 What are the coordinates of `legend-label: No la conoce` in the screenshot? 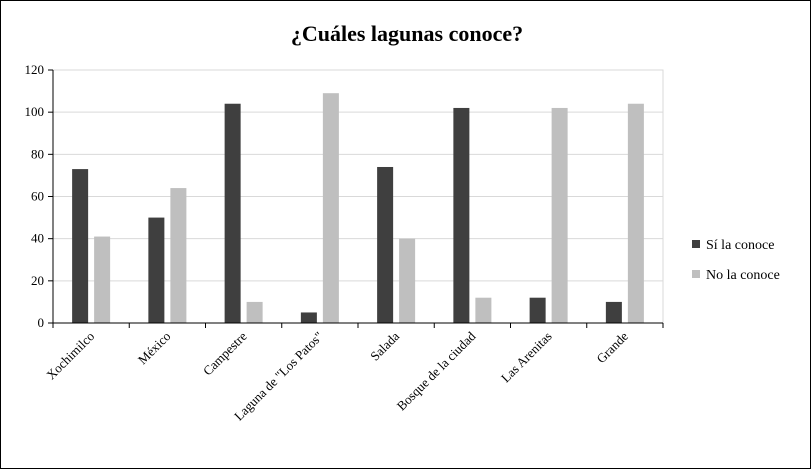 It's located at (743, 275).